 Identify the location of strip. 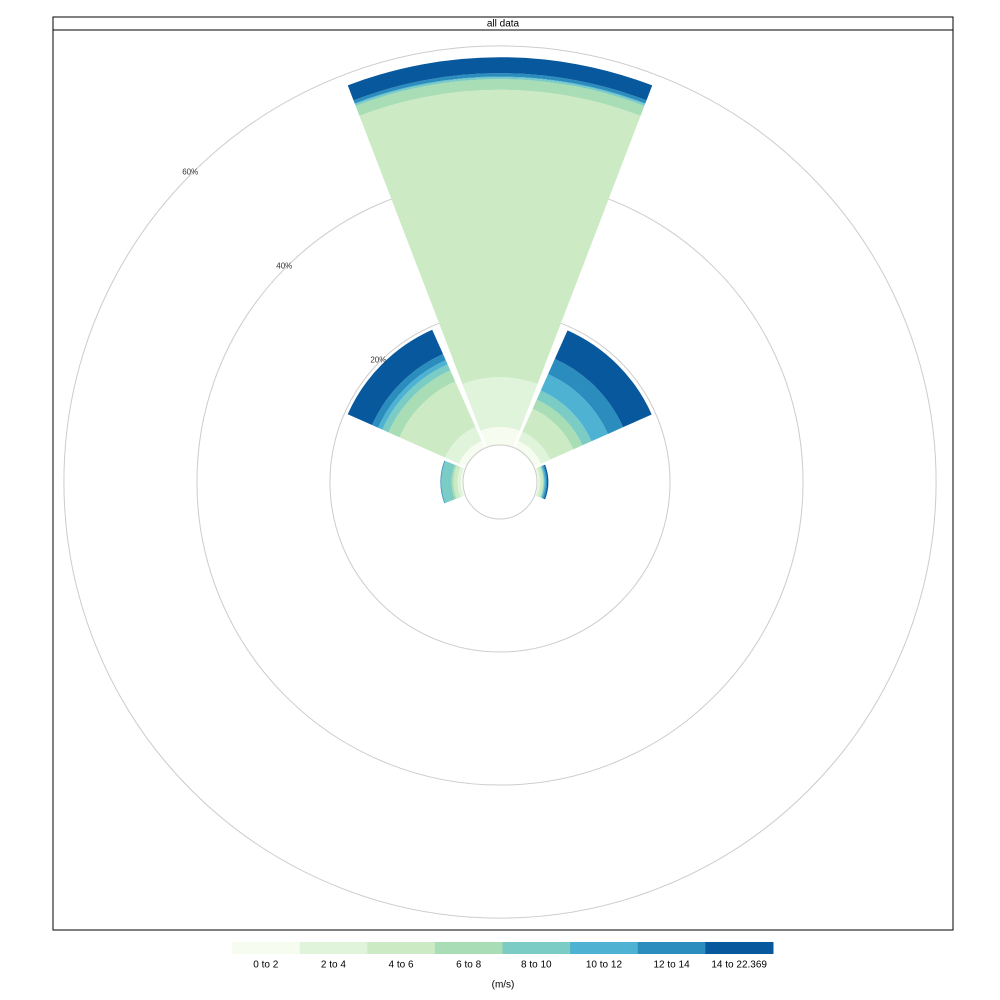
(503, 23).